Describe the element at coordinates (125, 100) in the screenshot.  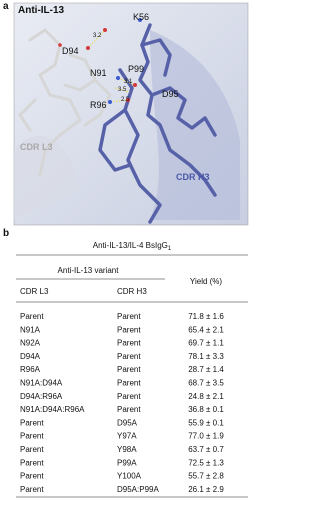
I see `distance-label: 2.5` at that location.